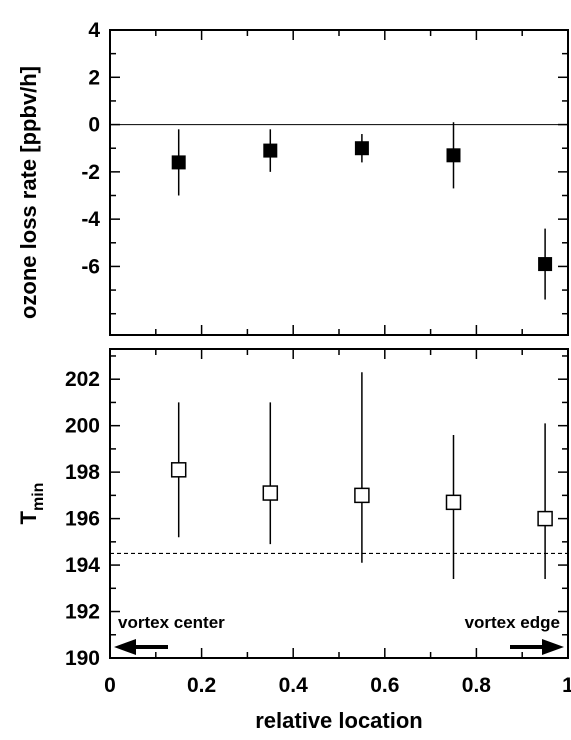  I want to click on x-tick-label: 0.2, so click(201, 685).